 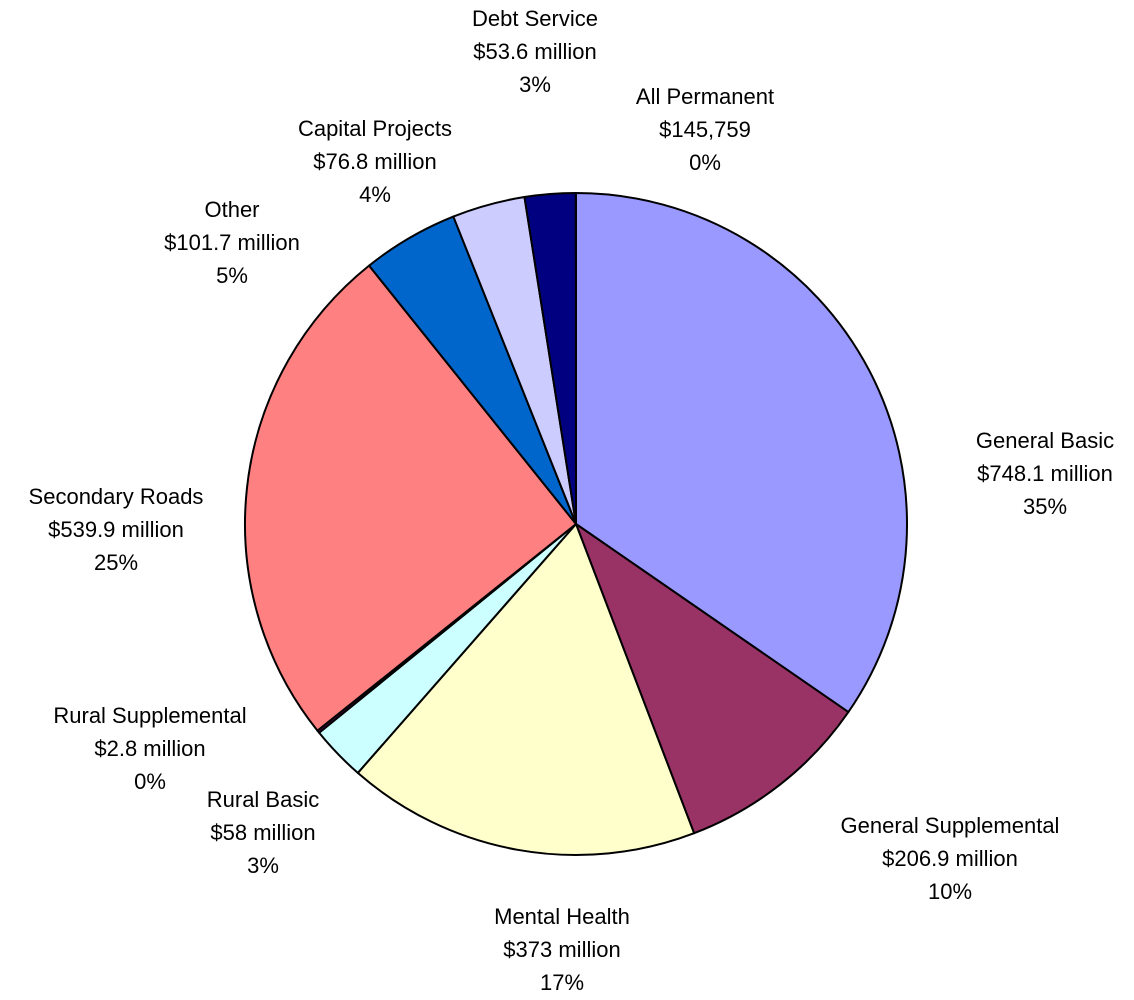 I want to click on slice-label: General Supplemental, so click(x=950, y=825).